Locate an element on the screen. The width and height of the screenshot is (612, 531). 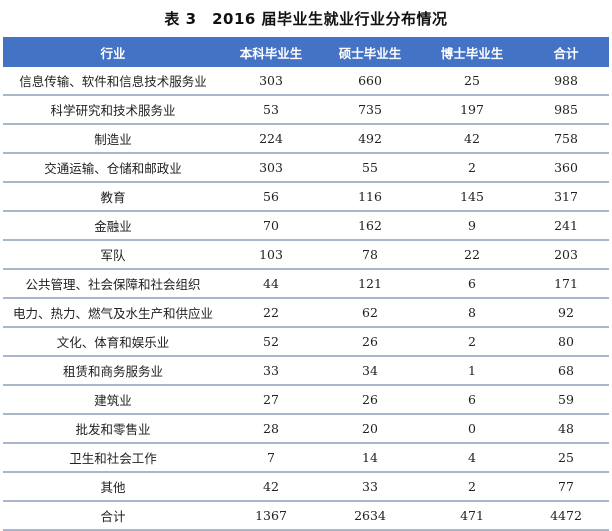
bachelor-cell: 70 is located at coordinates (271, 226).